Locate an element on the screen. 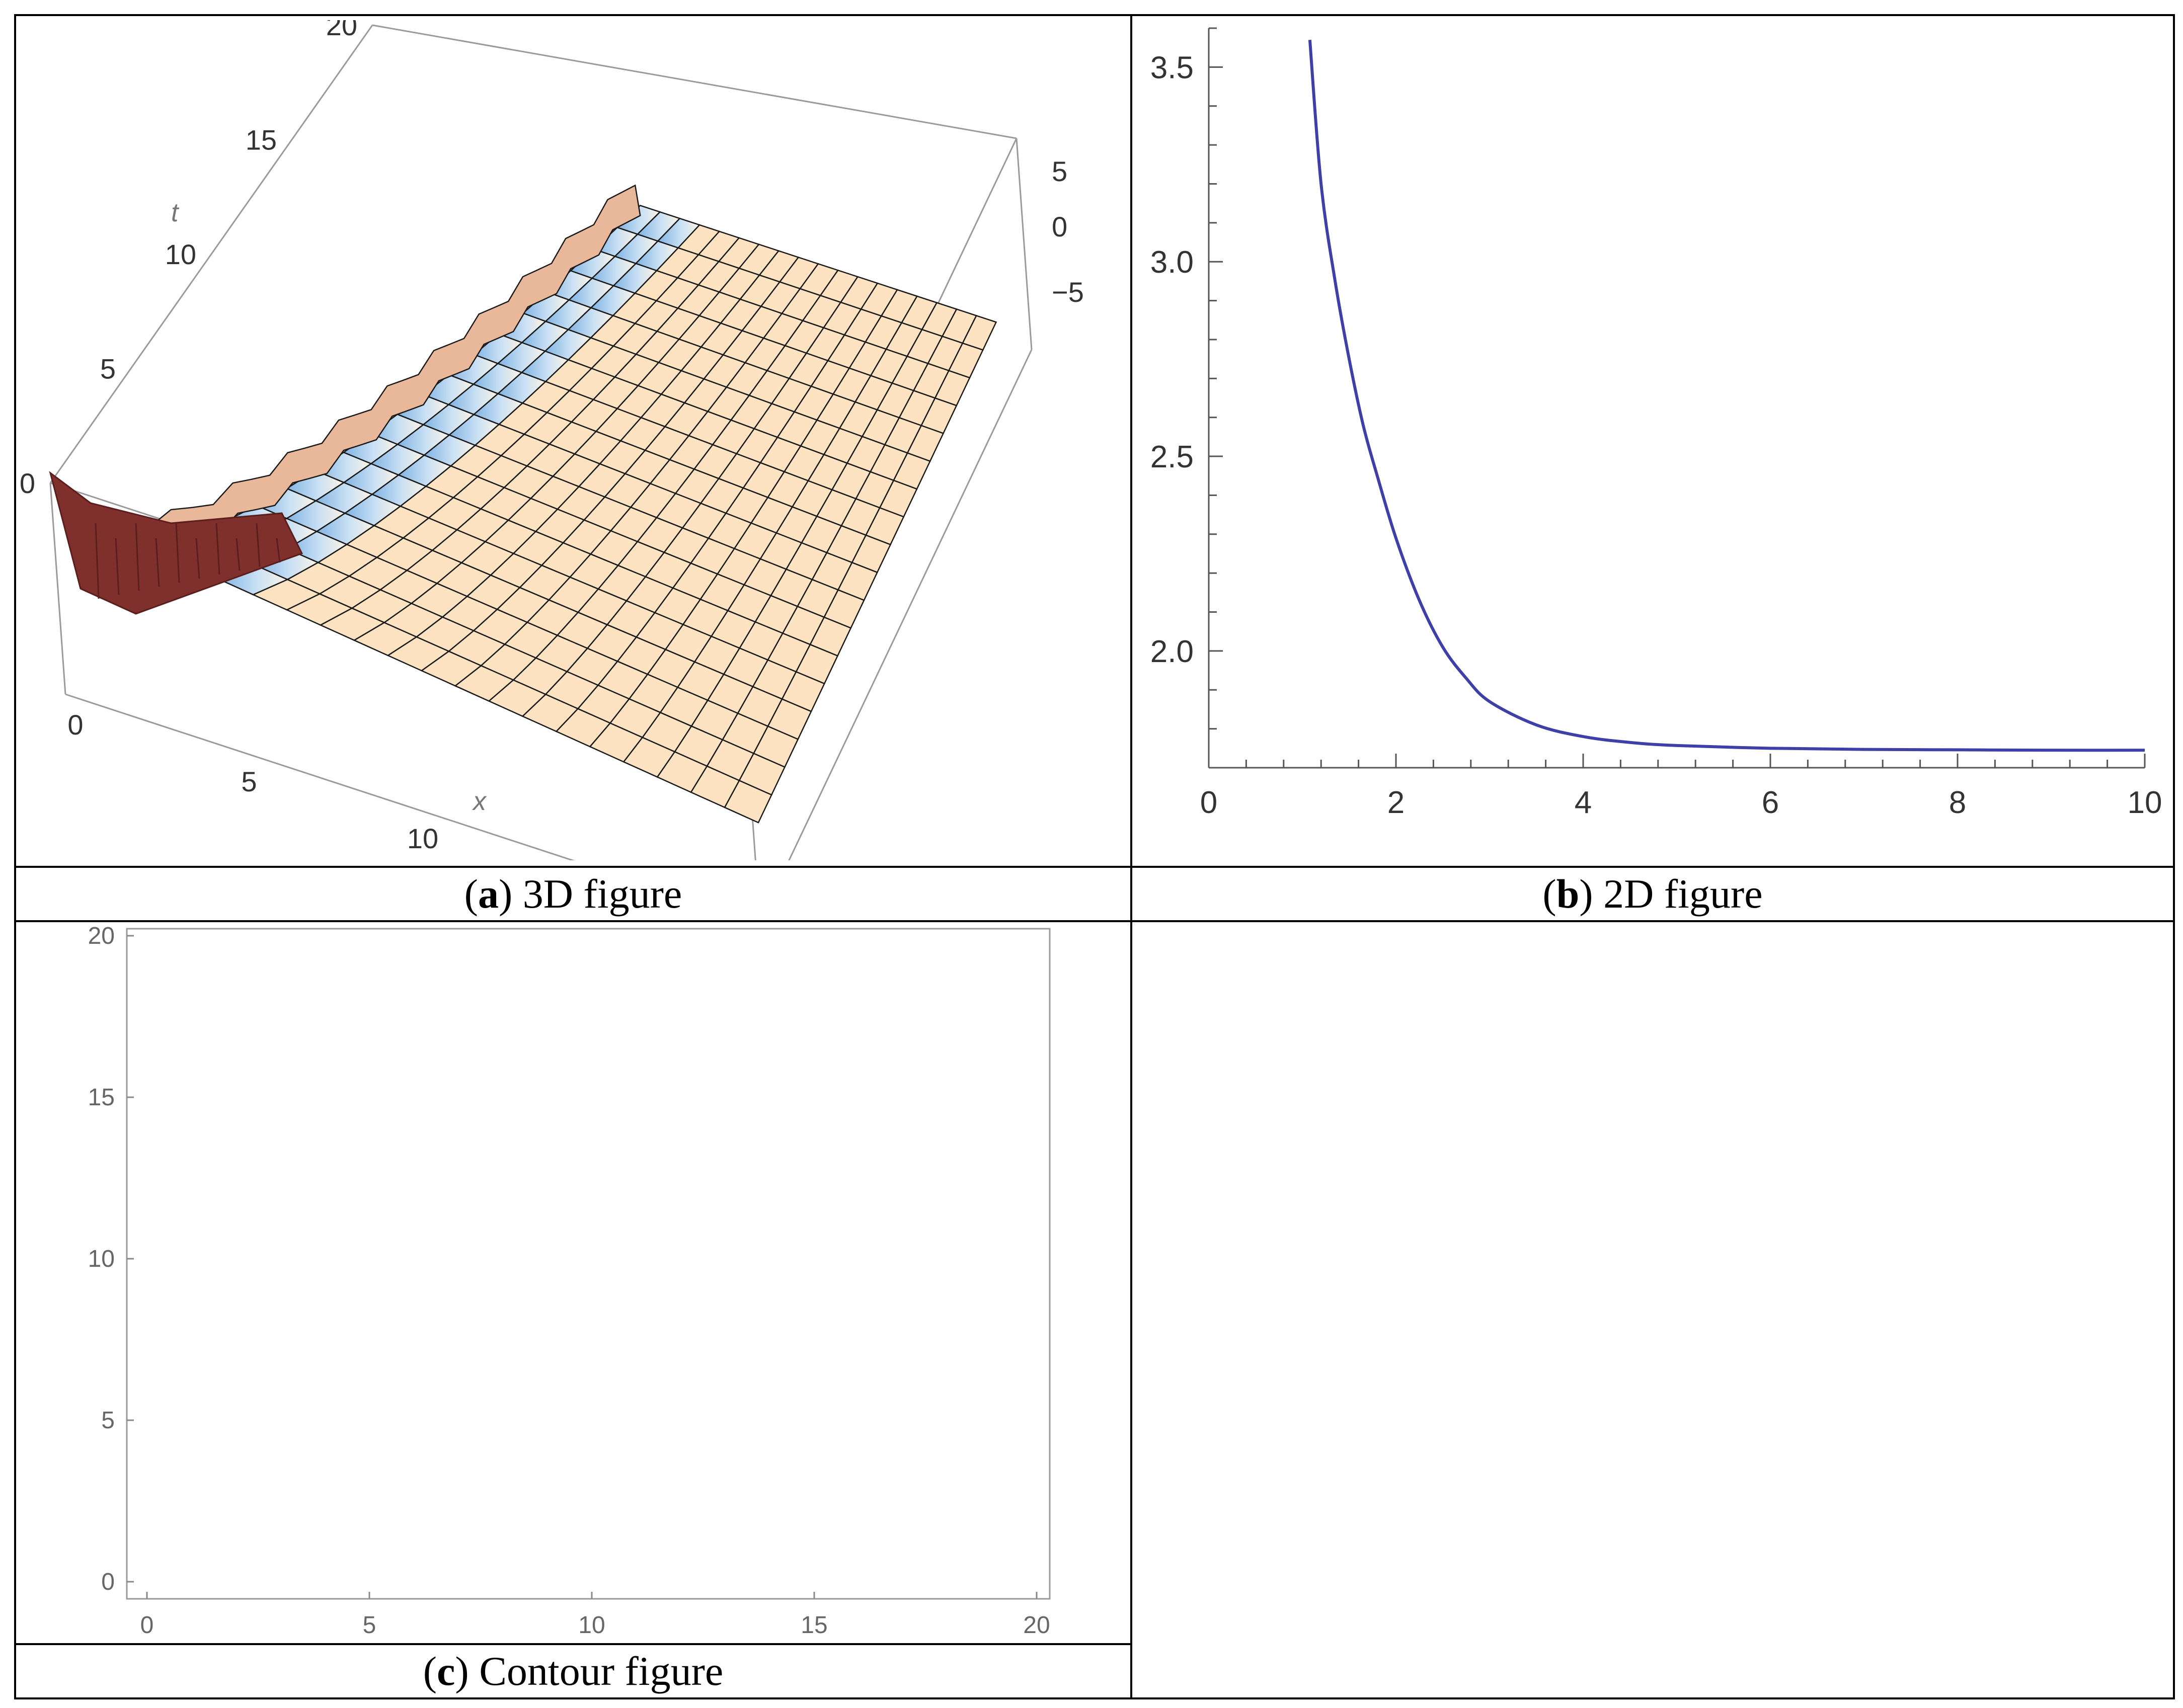 The height and width of the screenshot is (1708, 2183). caption-b: (b) 2D figure is located at coordinates (1652, 894).